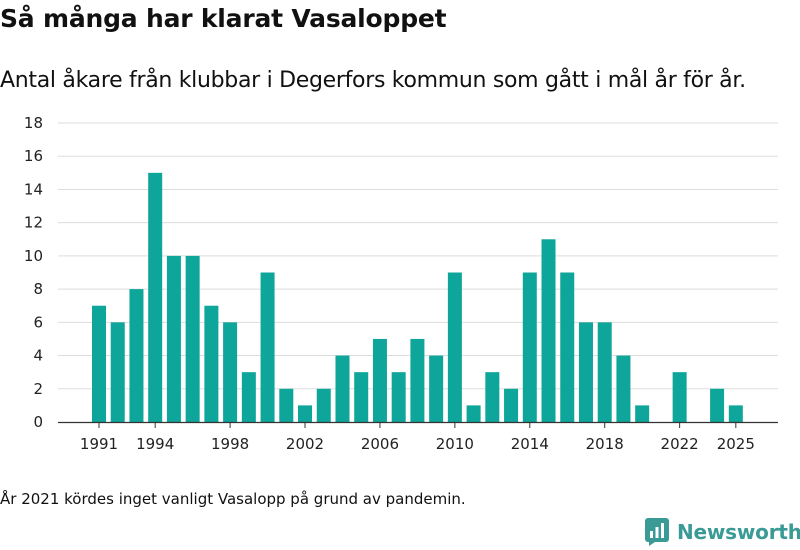 Image resolution: width=800 pixels, height=550 pixels. I want to click on bar-1992, so click(117, 372).